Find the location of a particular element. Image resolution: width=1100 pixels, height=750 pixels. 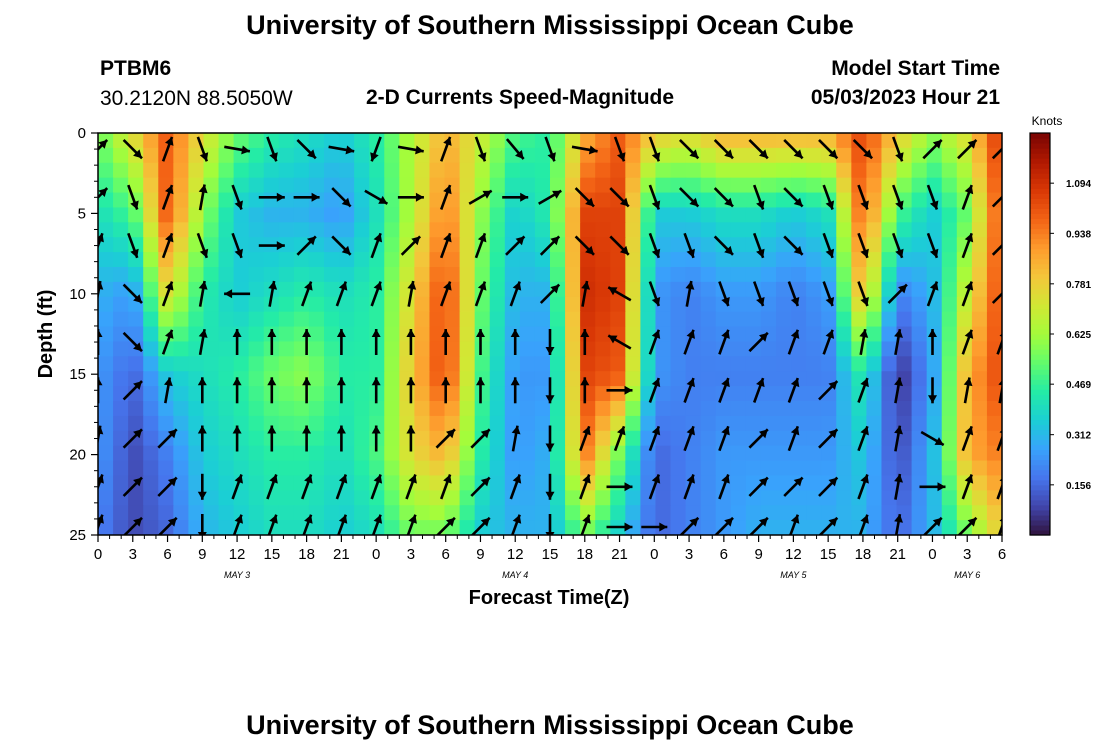

date-label: MAY 4 is located at coordinates (515, 575).